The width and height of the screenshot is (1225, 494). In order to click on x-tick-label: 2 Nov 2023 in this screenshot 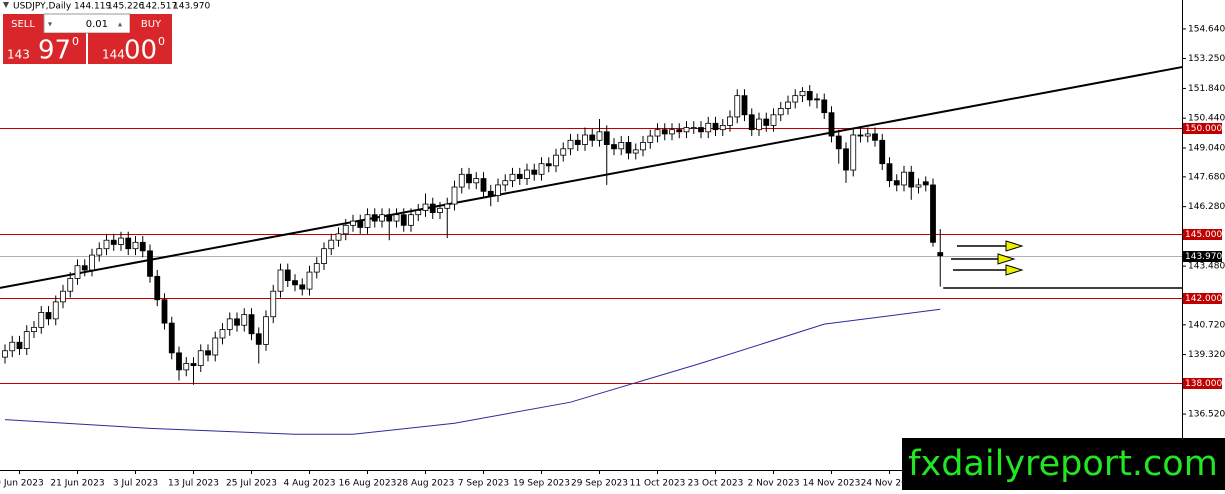, I will do `click(774, 484)`.